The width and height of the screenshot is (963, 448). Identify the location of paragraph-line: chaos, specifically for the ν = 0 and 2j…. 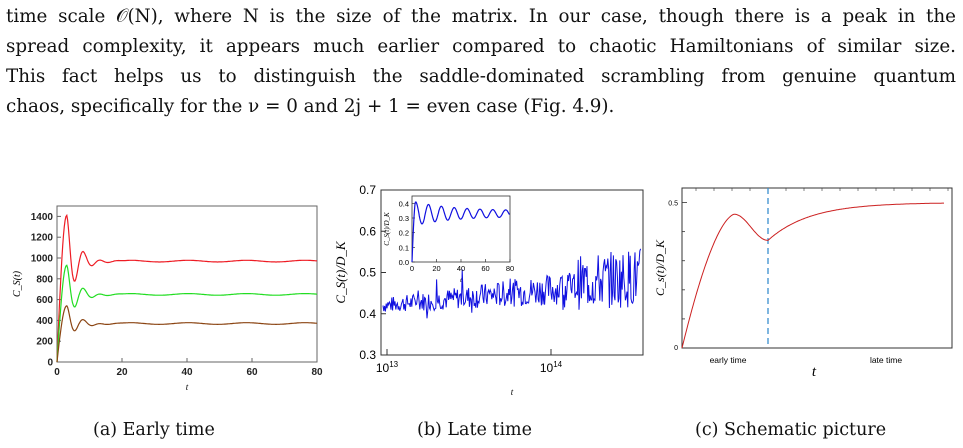
(310, 106).